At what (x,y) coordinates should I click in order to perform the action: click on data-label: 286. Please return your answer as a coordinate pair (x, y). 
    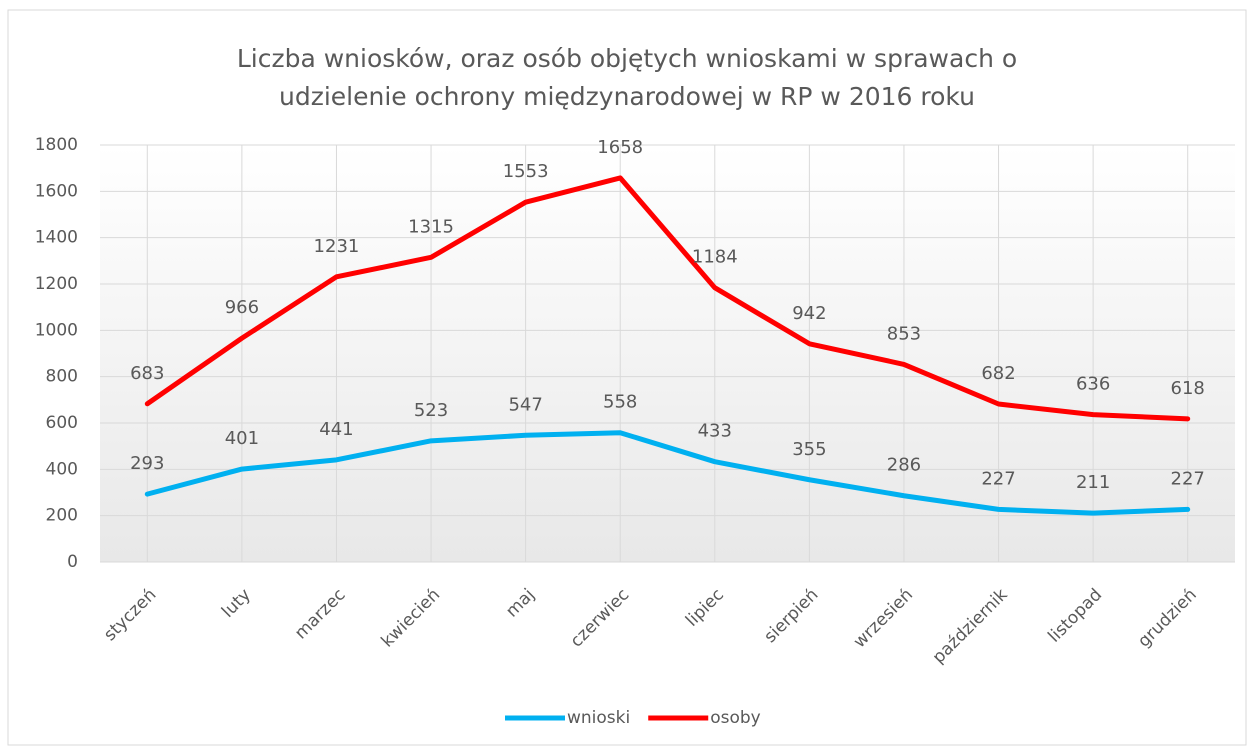
    Looking at the image, I should click on (904, 465).